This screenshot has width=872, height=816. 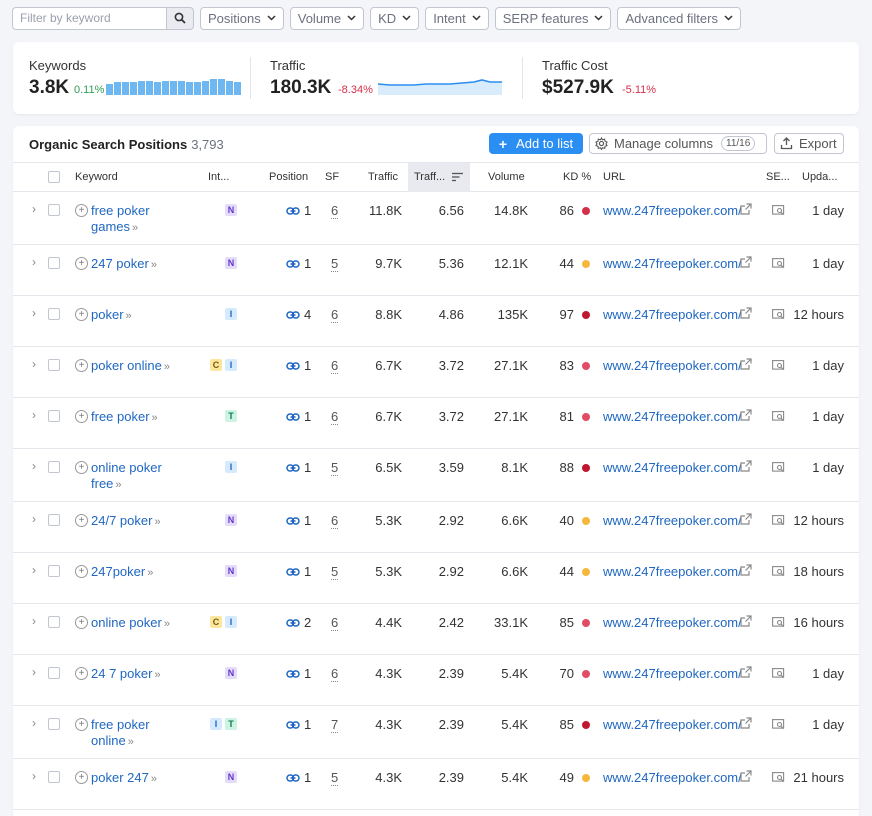 I want to click on keyword-link: free poker», so click(x=151, y=417).